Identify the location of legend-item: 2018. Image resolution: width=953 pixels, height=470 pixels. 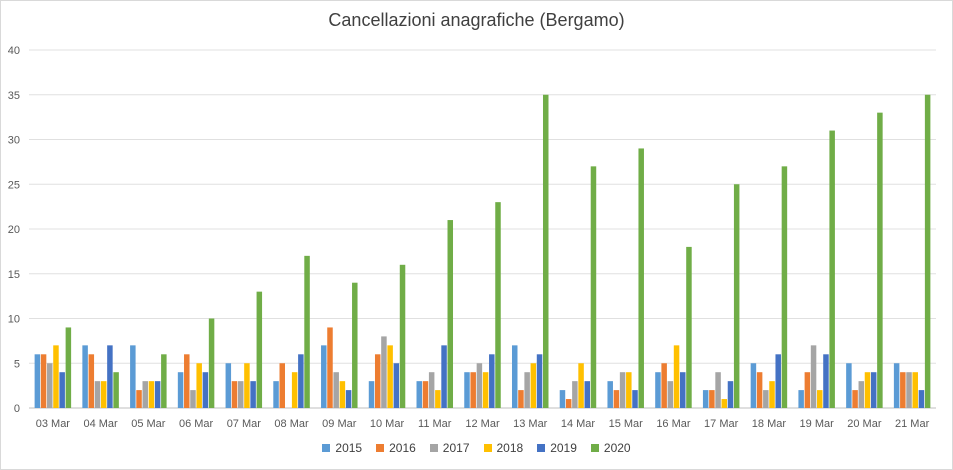
(503, 448).